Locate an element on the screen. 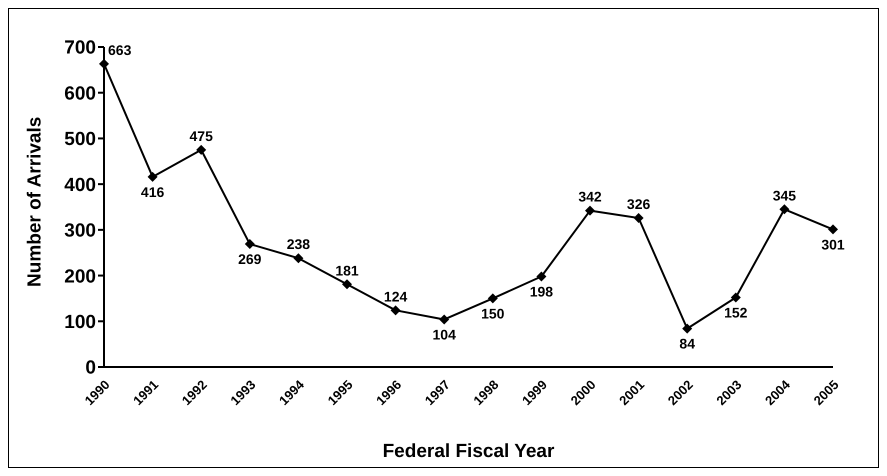  data-label: 342 is located at coordinates (590, 196).